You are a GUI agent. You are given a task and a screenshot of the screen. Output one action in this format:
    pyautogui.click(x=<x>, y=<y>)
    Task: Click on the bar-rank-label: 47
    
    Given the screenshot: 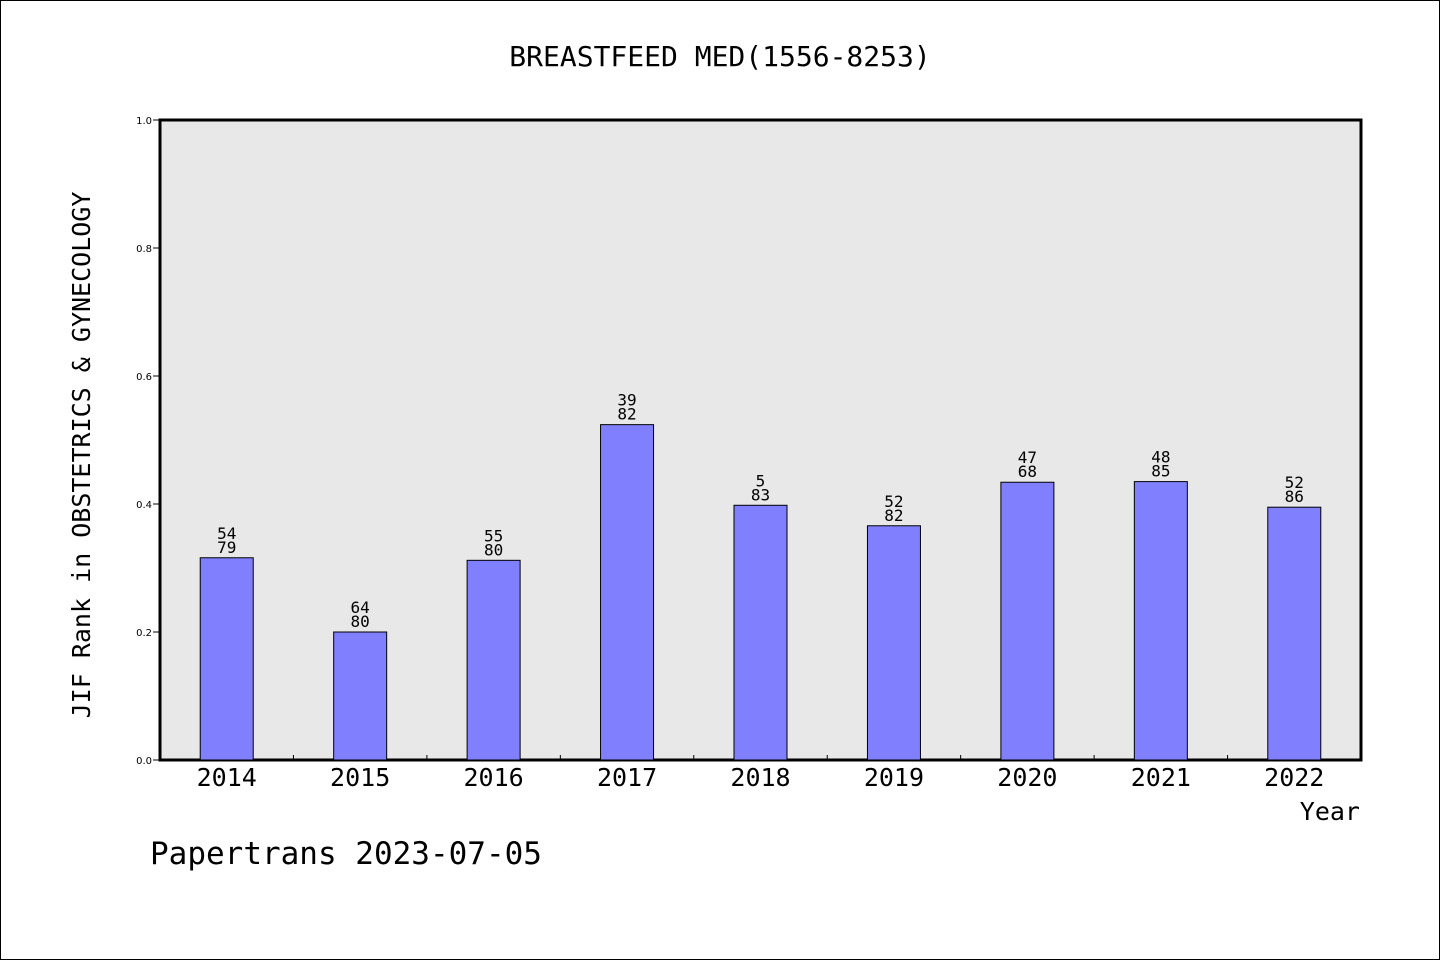 What is the action you would take?
    pyautogui.click(x=1027, y=457)
    